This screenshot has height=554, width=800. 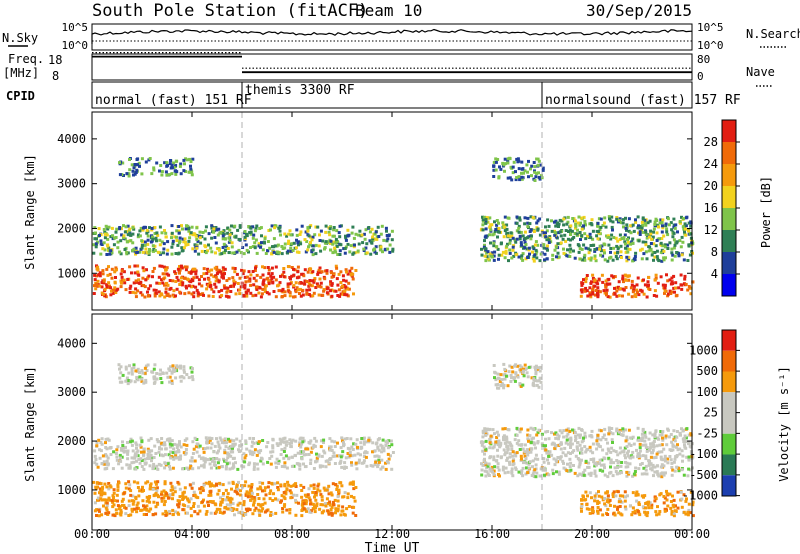 I want to click on colorbar-tick-label: 20, so click(x=711, y=186).